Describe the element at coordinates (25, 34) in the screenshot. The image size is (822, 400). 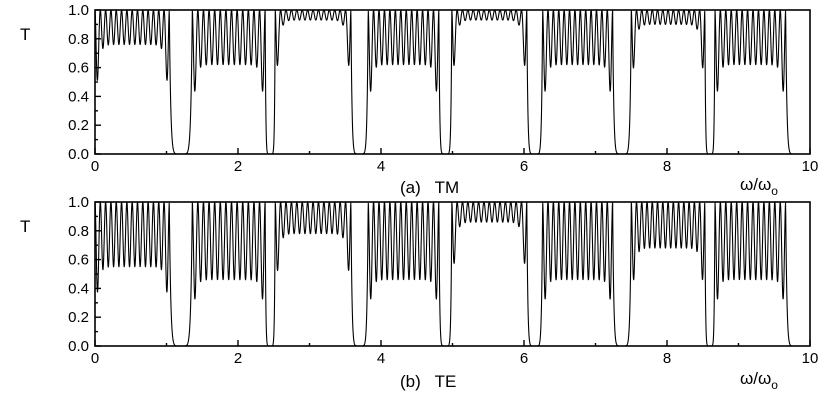
I see `y-axis-label-tm: T` at that location.